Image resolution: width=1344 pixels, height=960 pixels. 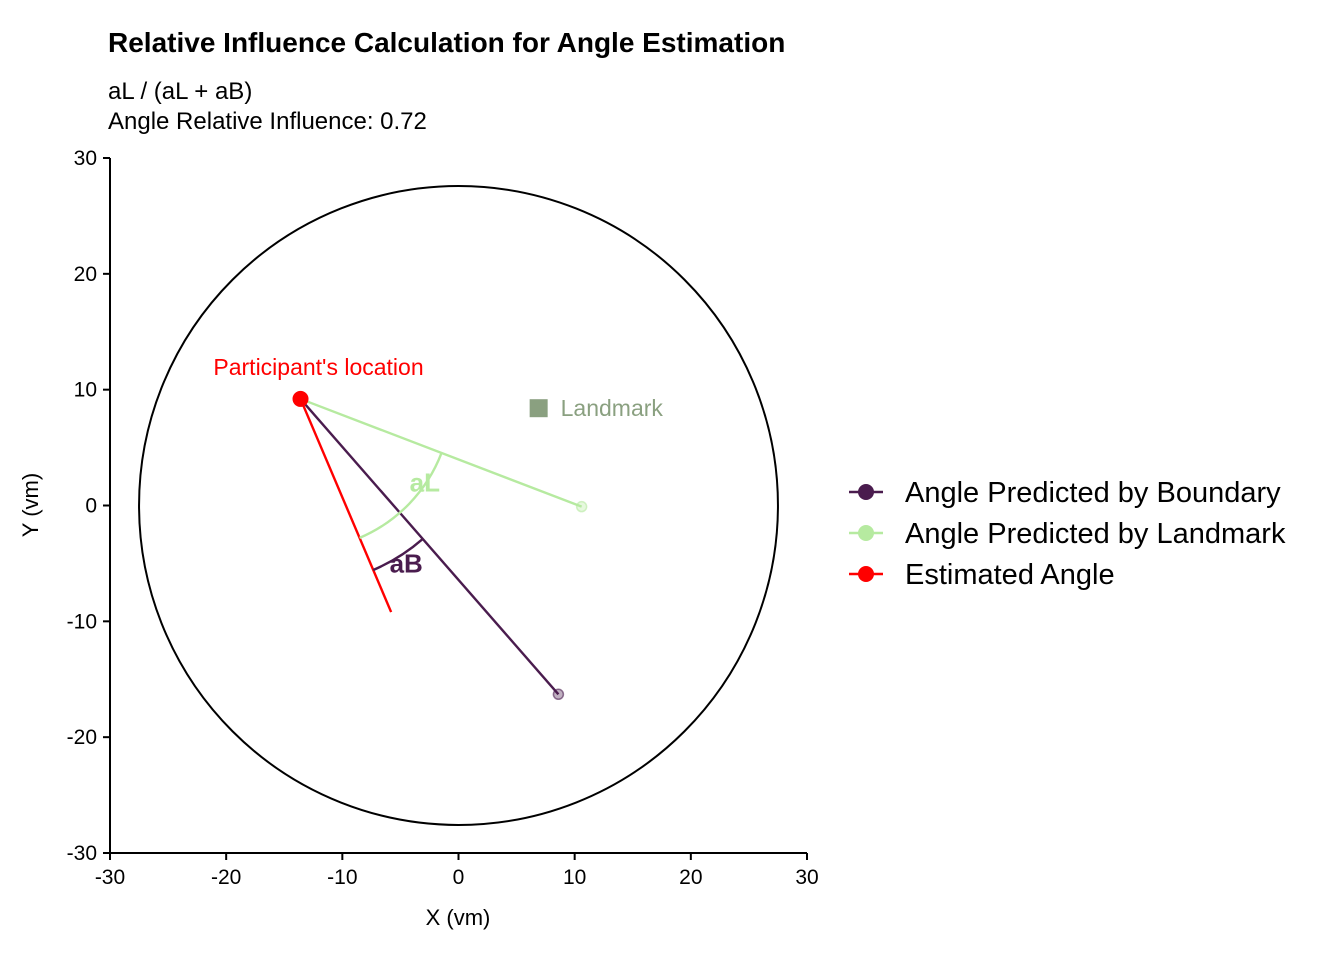 I want to click on landmark-label: Landmark, so click(x=612, y=408).